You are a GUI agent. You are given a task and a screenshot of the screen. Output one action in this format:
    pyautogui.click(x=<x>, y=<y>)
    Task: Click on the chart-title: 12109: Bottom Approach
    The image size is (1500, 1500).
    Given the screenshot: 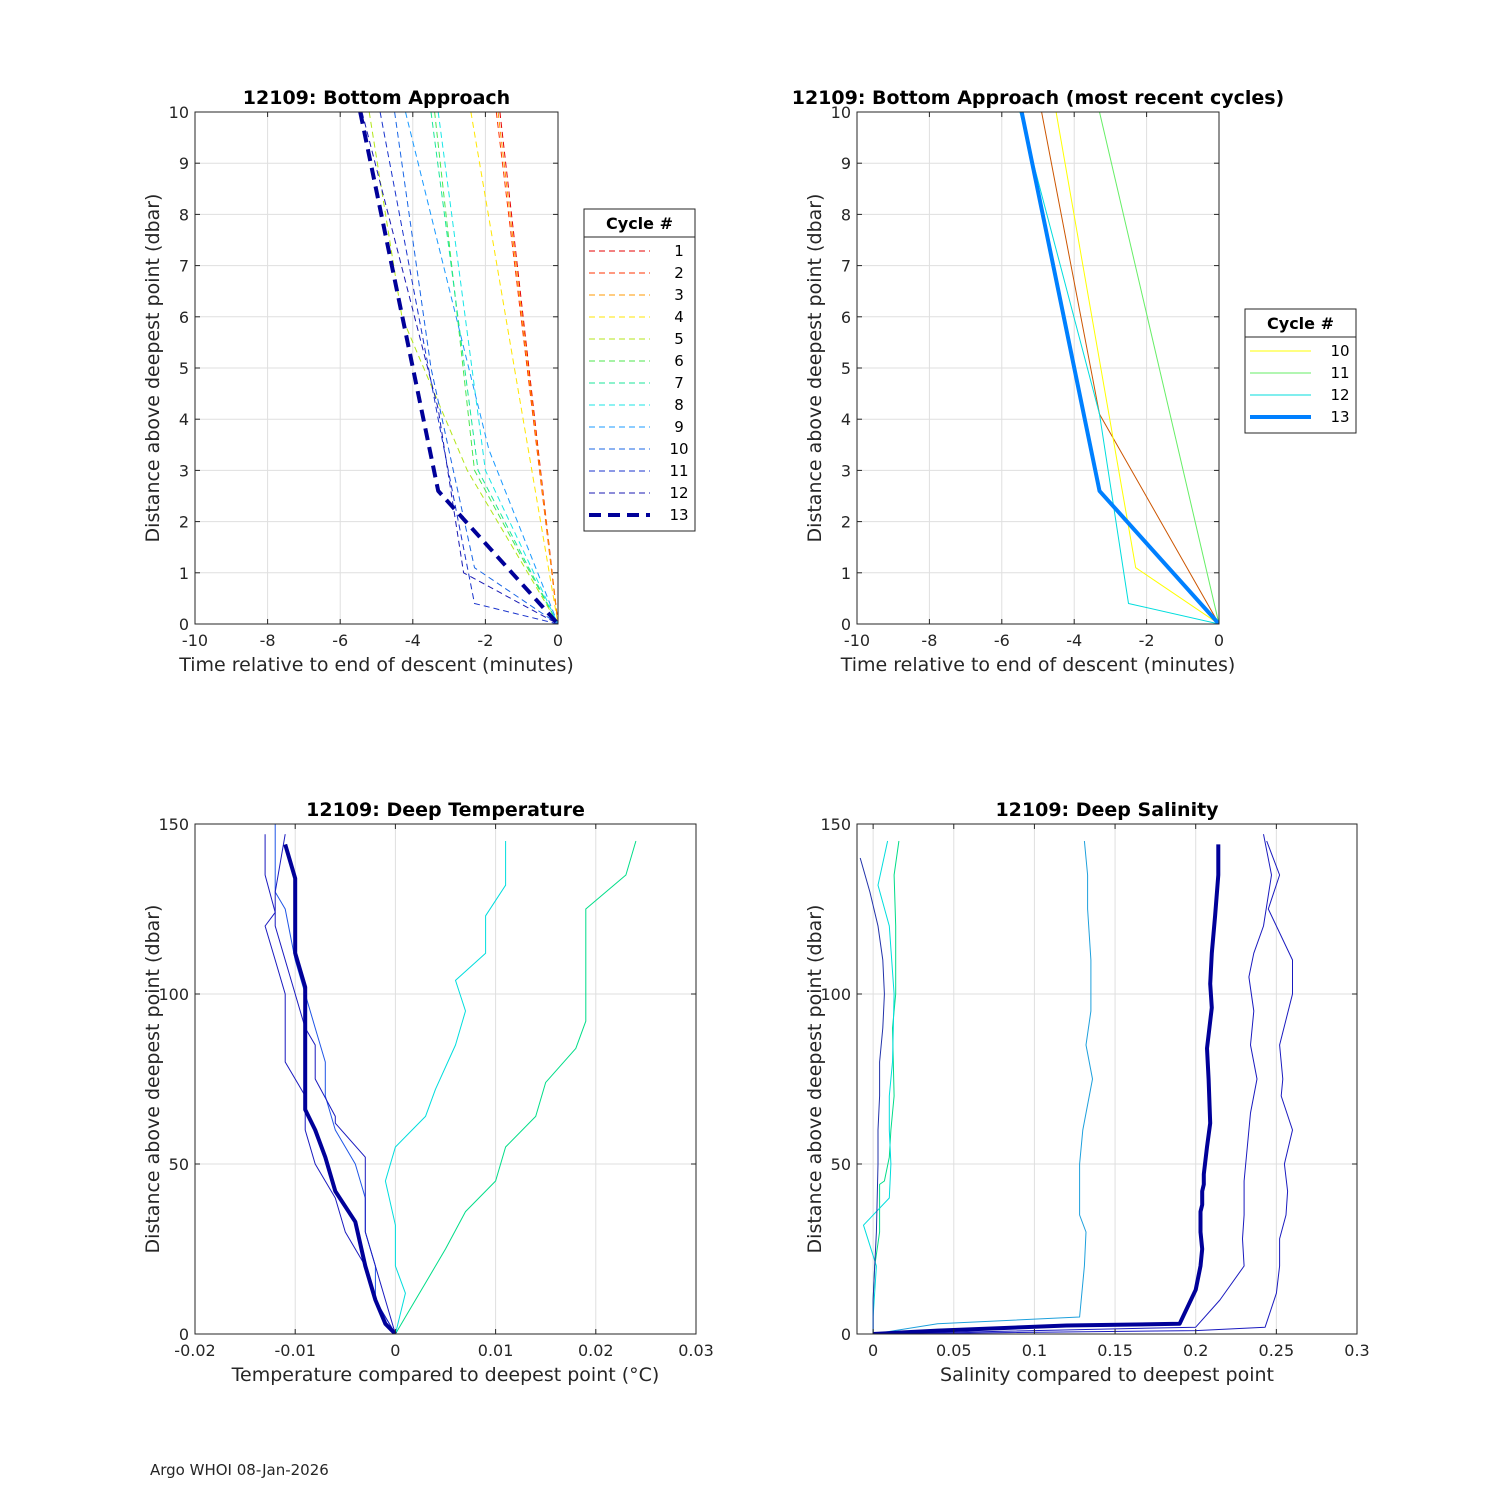 What is the action you would take?
    pyautogui.click(x=376, y=98)
    